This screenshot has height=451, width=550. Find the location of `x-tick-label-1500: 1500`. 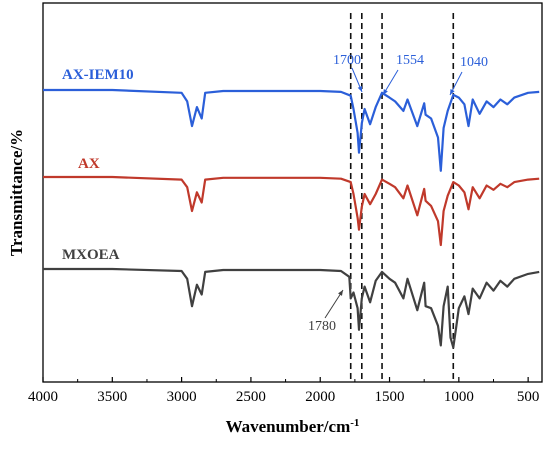

x-tick-label-1500: 1500 is located at coordinates (390, 397).